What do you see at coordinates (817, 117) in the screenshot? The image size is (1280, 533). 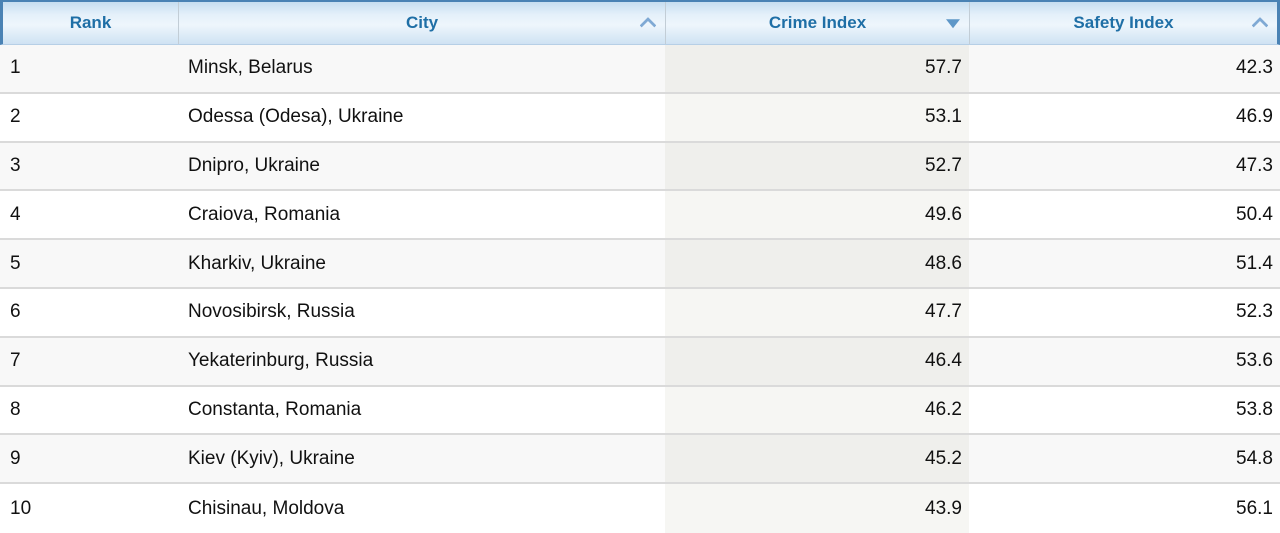 I see `crime-index-cell: 53.1` at bounding box center [817, 117].